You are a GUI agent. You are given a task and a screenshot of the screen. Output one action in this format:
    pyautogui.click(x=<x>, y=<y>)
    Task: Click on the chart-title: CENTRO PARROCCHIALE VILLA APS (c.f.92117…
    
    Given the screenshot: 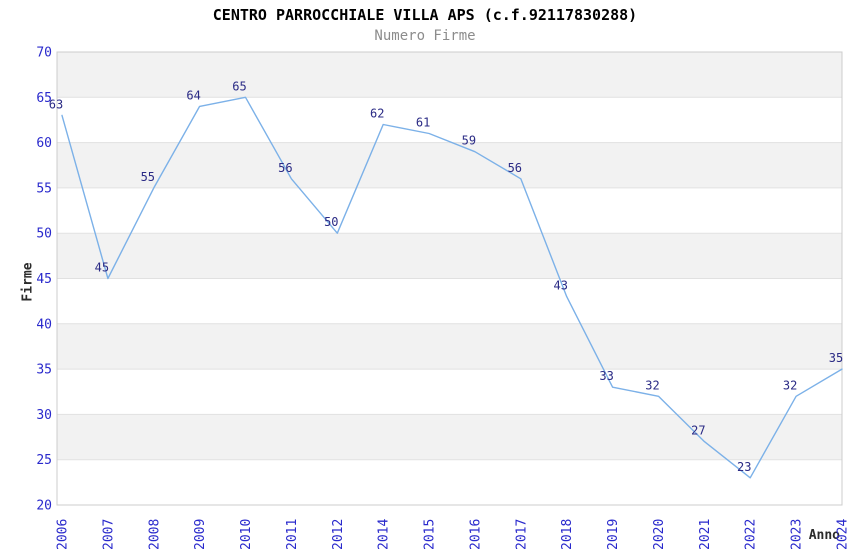 What is the action you would take?
    pyautogui.click(x=425, y=15)
    